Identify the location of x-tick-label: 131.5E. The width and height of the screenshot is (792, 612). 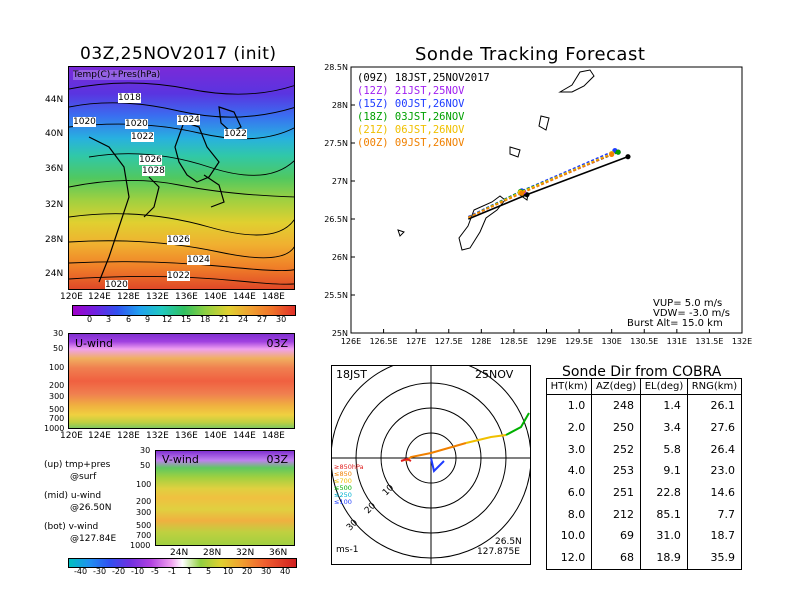
(709, 341).